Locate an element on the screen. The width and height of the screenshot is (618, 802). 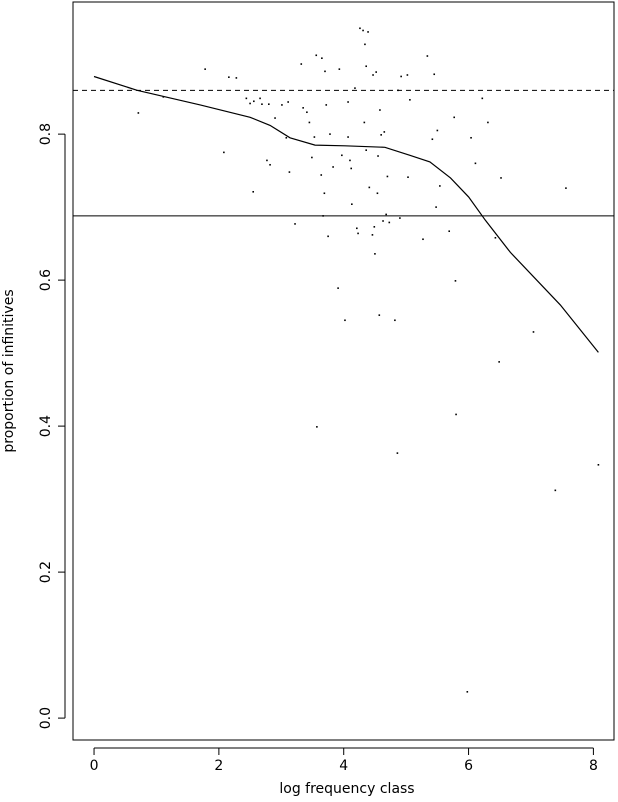
x-tick-label: 2 is located at coordinates (218, 766).